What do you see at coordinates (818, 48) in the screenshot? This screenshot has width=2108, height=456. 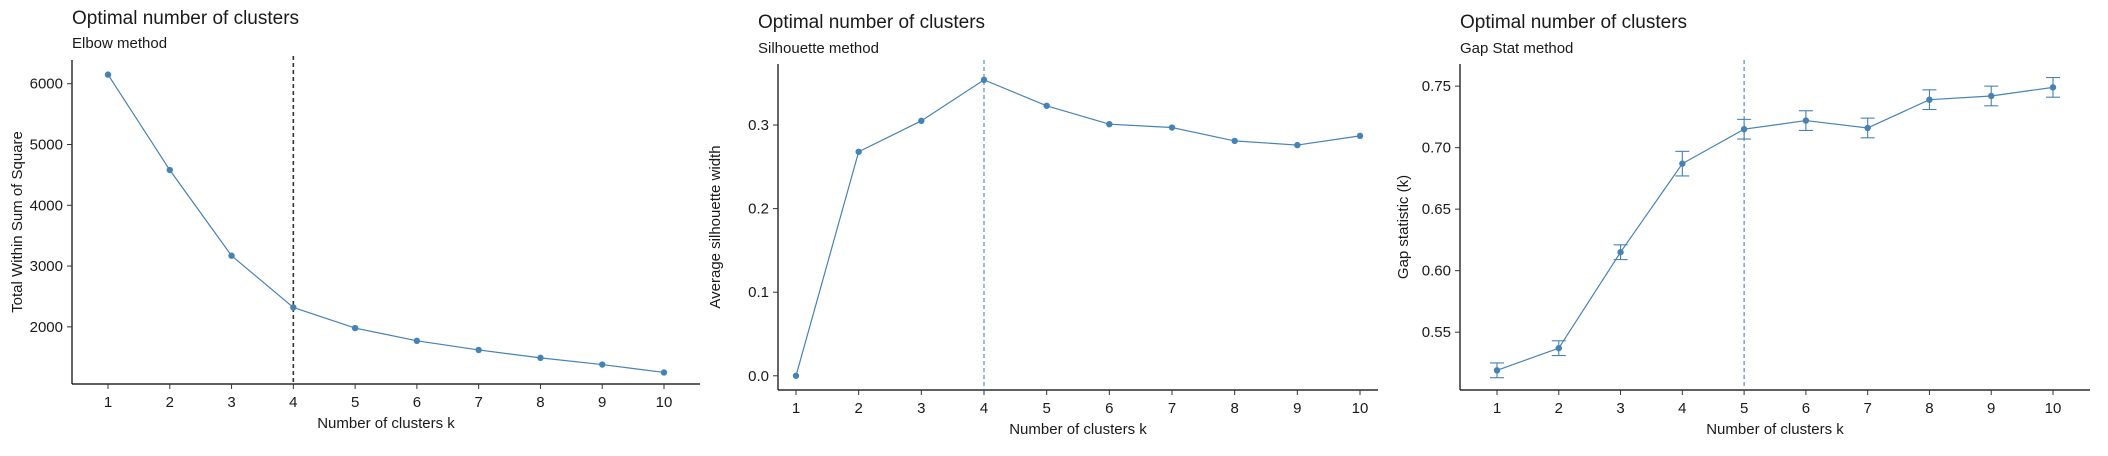 I see `chart-subtitle: Silhouette method` at bounding box center [818, 48].